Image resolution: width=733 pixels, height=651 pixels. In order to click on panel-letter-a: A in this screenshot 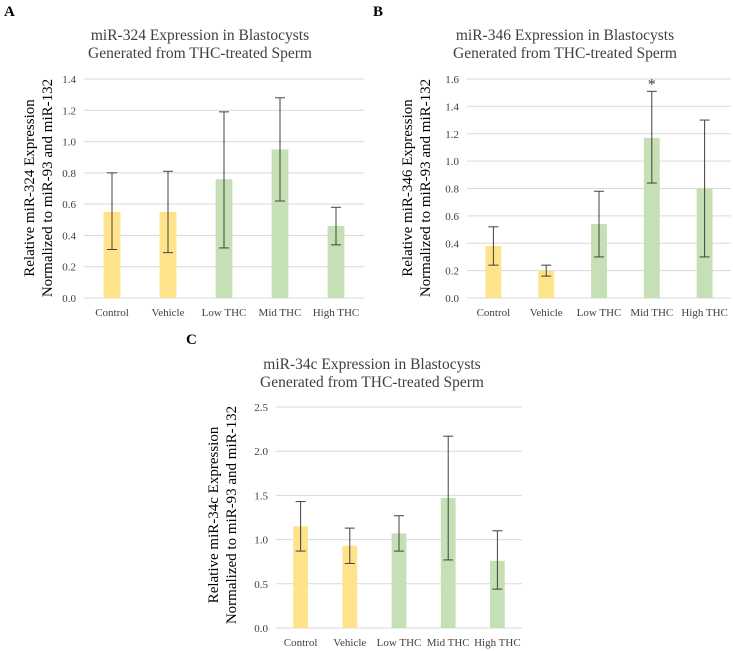, I will do `click(9, 12)`.